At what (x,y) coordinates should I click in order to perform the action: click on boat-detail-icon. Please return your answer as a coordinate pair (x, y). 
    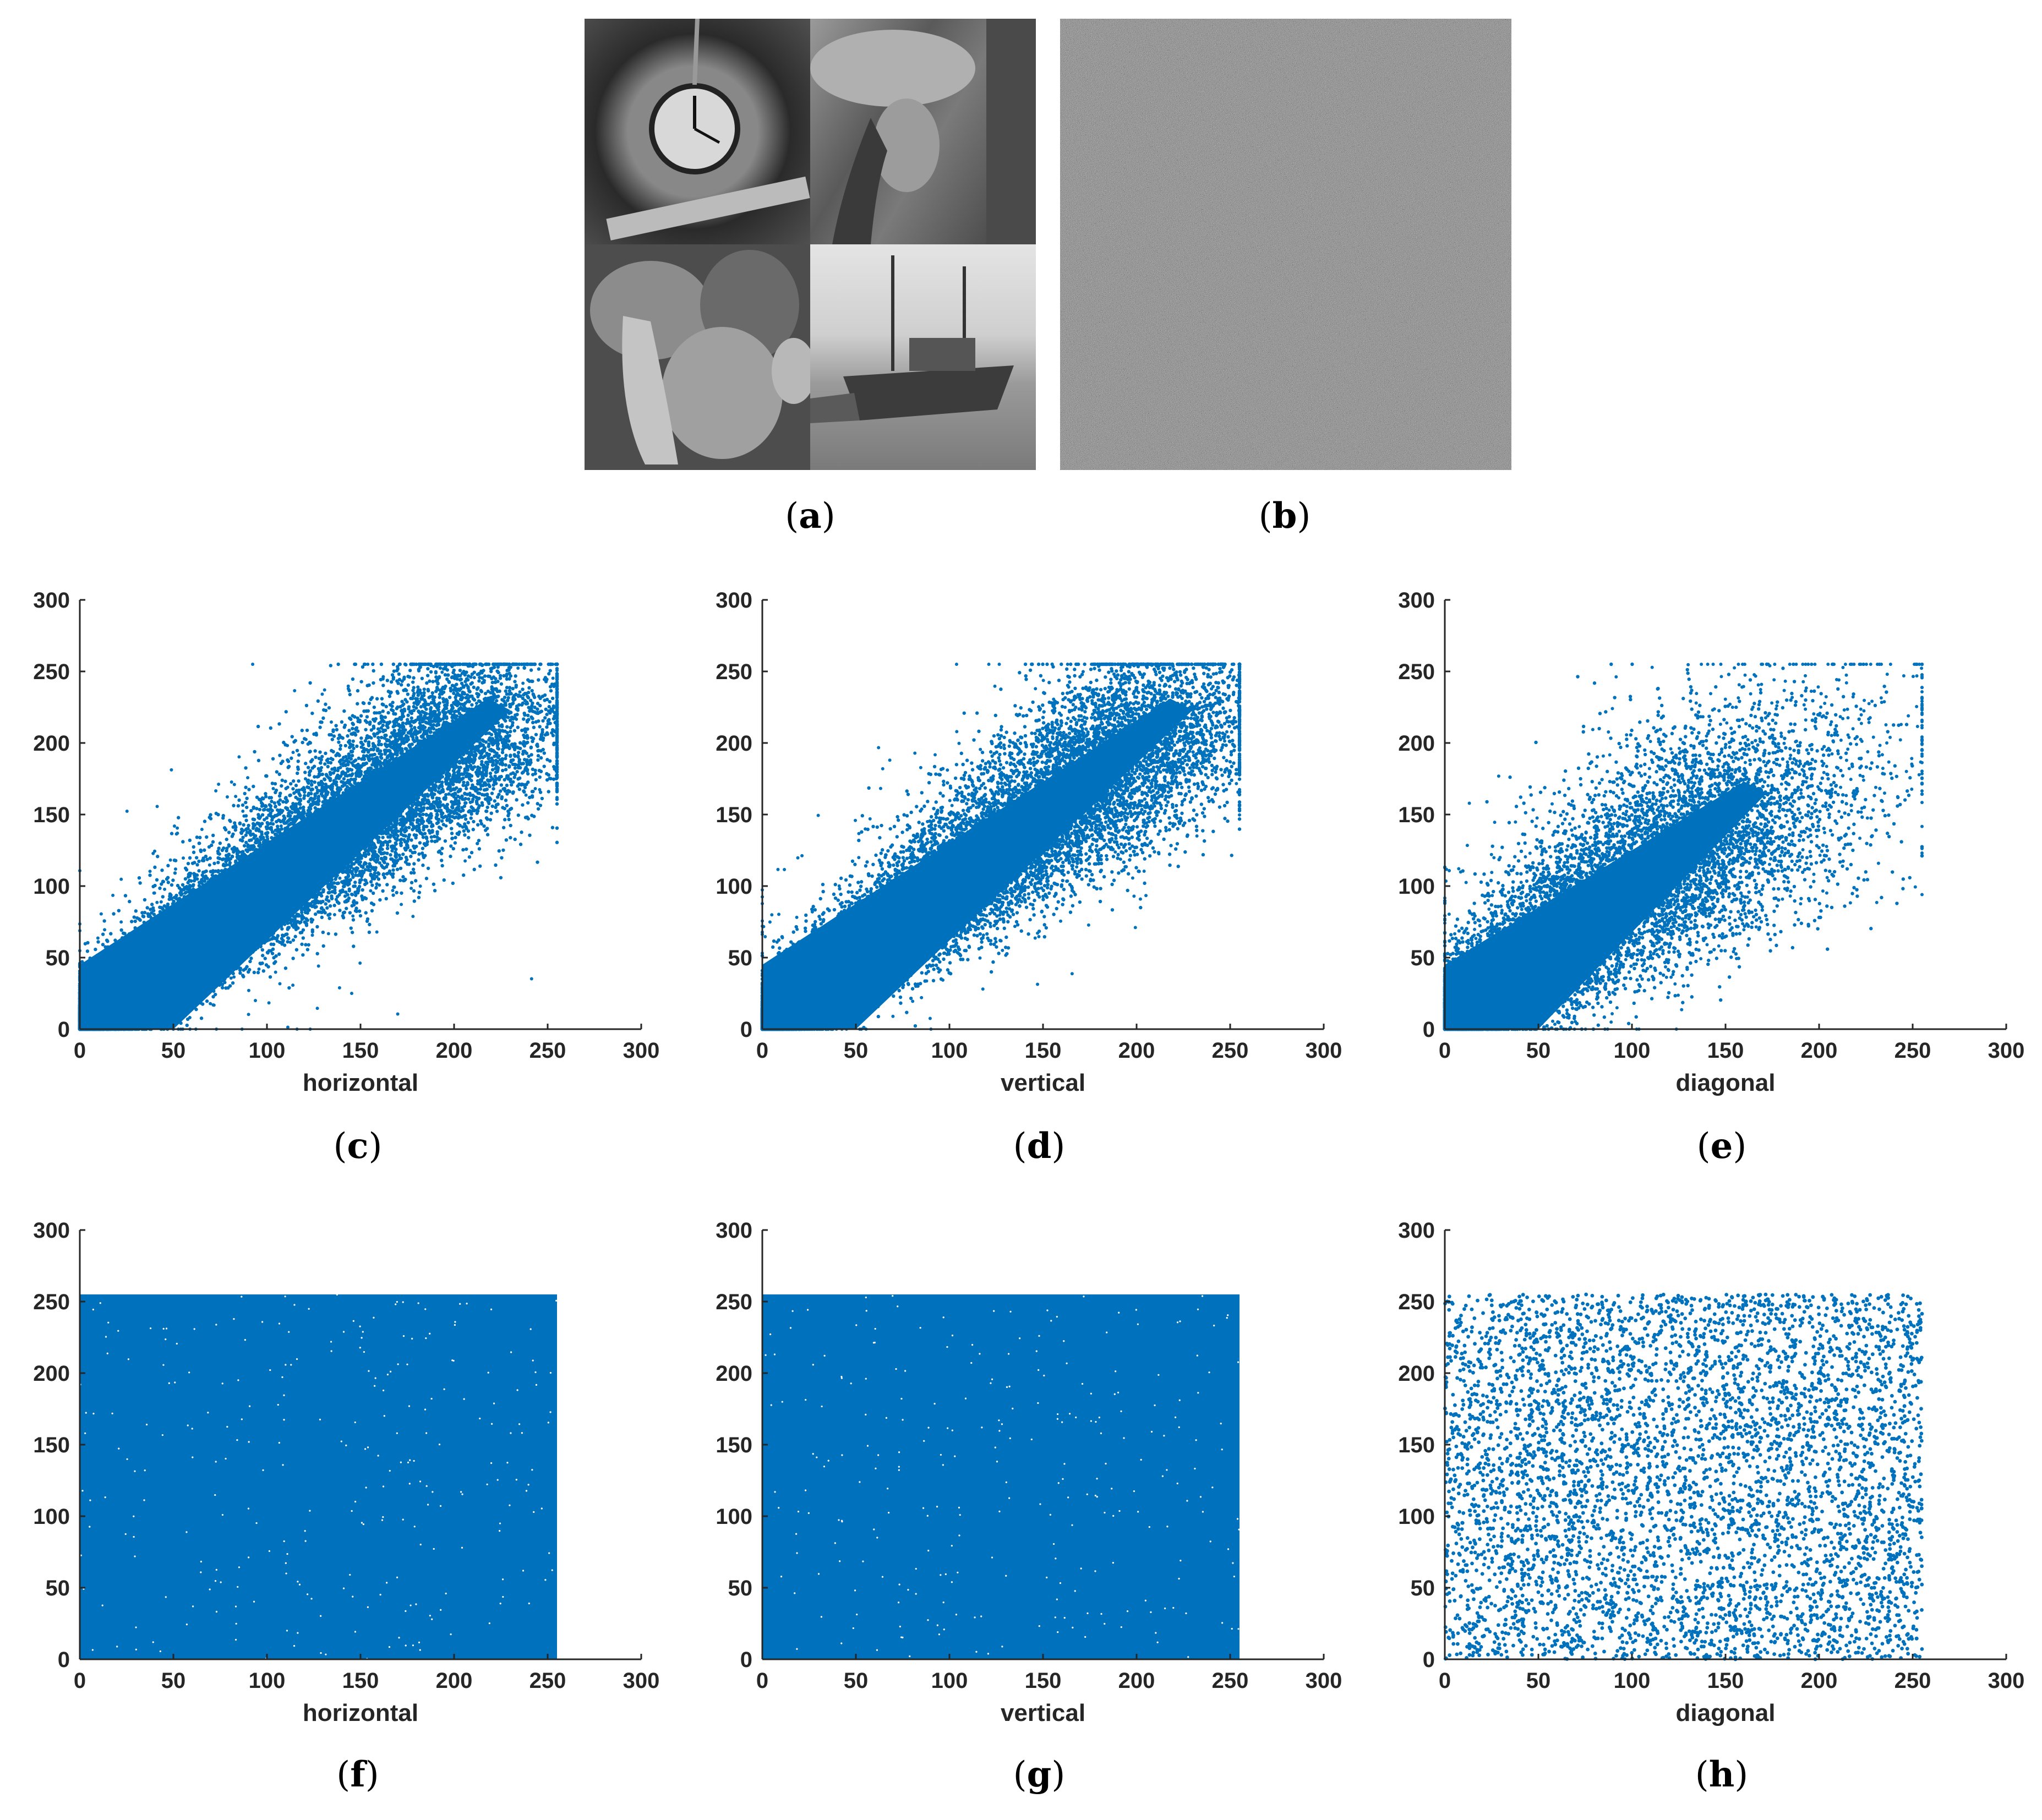
    Looking at the image, I should click on (912, 339).